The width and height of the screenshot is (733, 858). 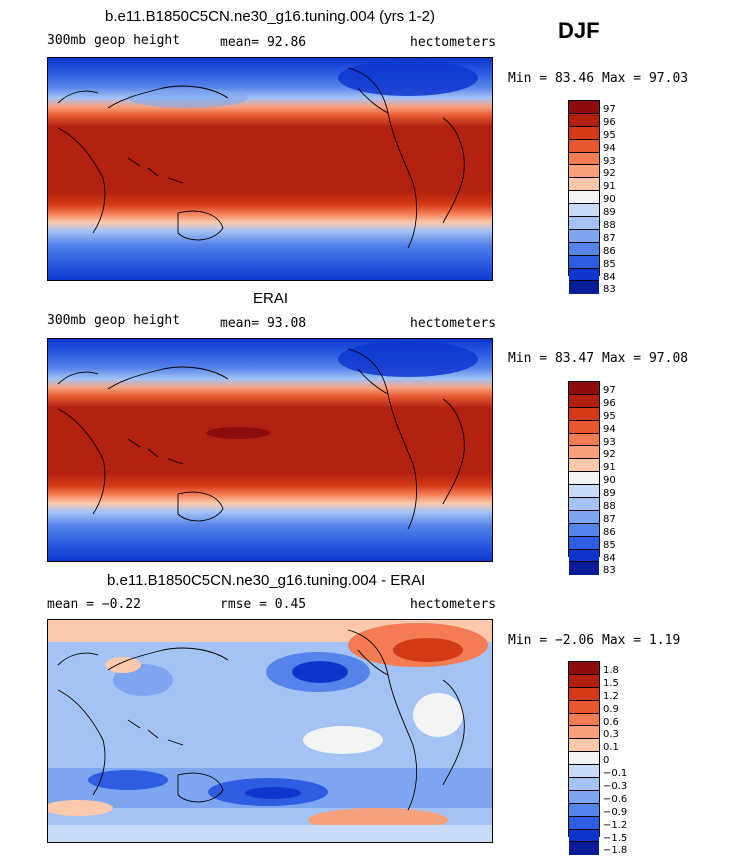 I want to click on panel2-coastlines, so click(x=261, y=439).